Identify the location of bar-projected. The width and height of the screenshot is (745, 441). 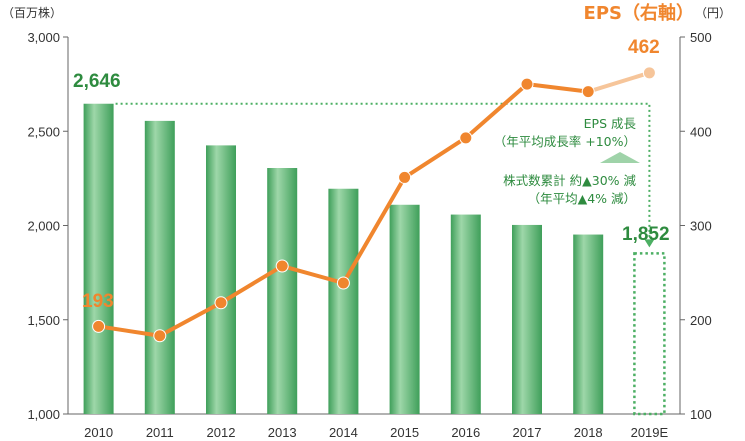
(649, 334).